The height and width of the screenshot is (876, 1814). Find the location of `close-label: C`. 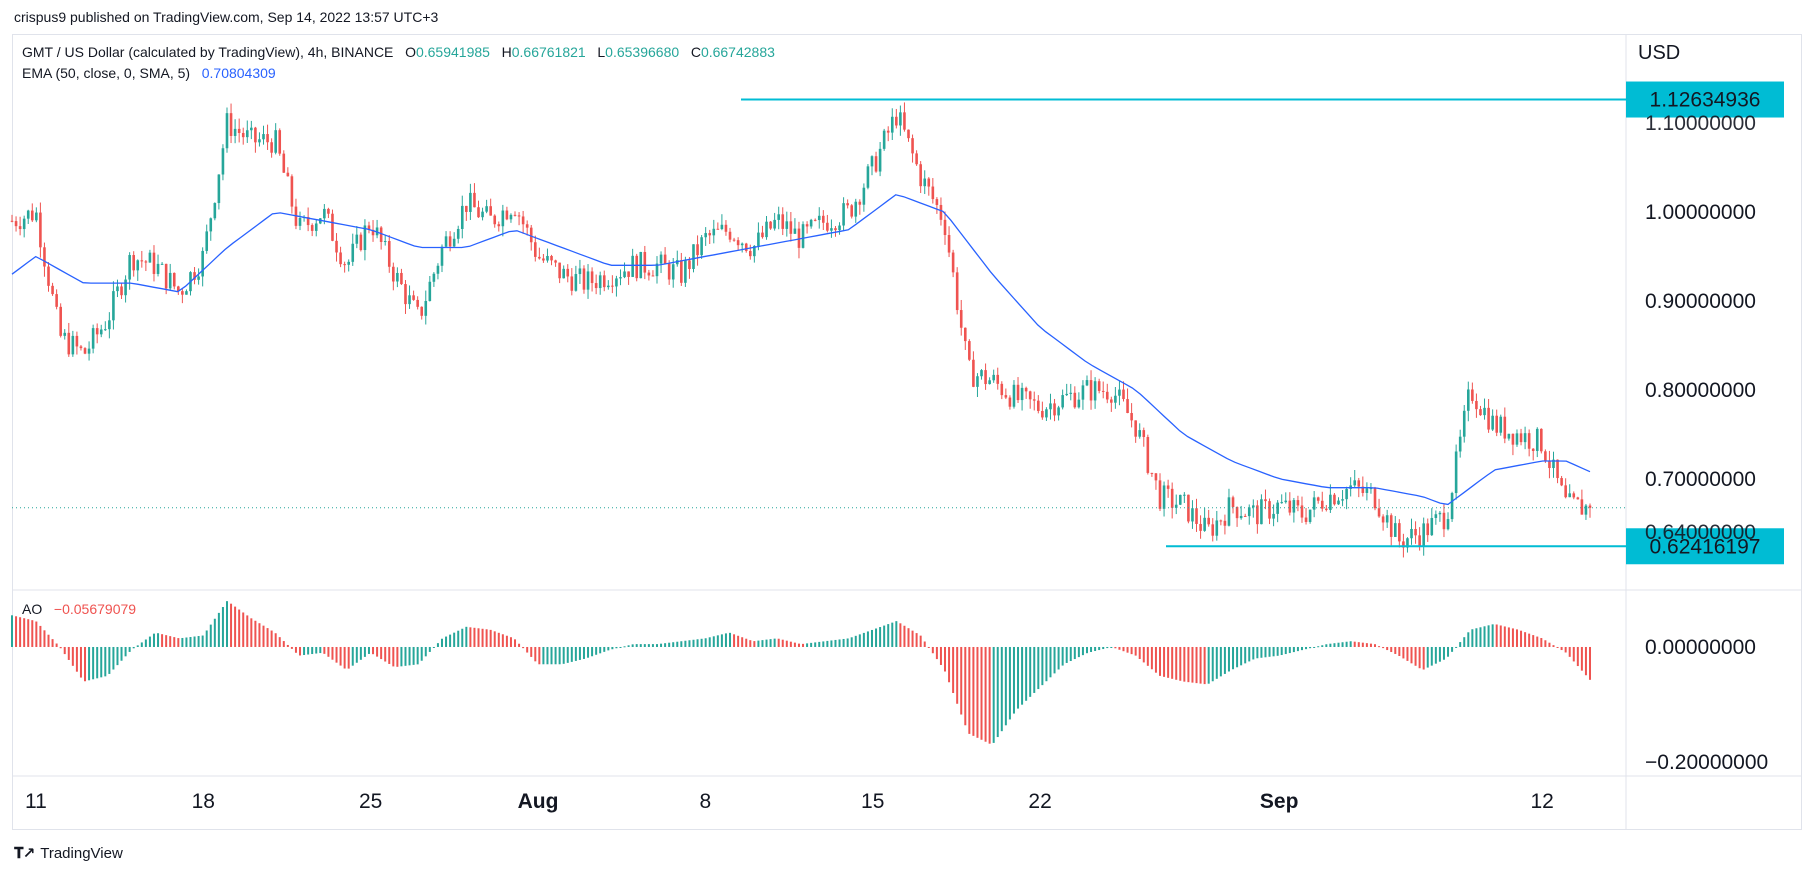

close-label: C is located at coordinates (695, 52).